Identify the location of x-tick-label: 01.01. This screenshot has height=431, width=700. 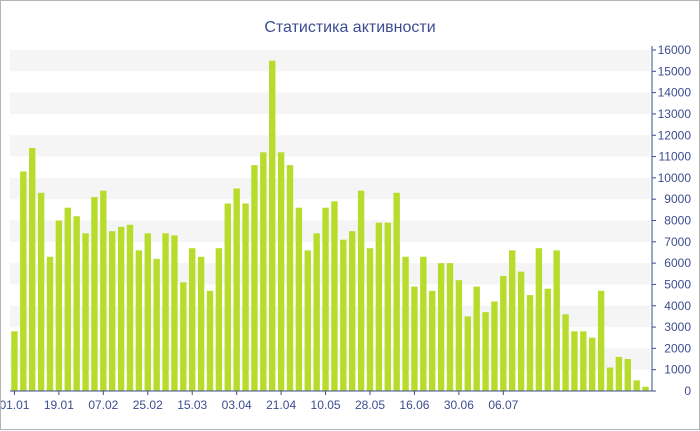
(15, 405).